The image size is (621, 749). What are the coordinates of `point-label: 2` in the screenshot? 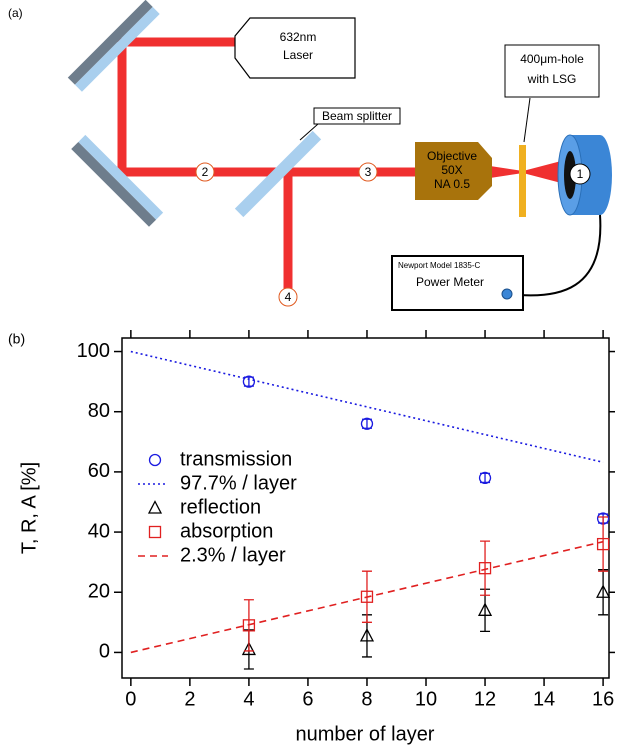 It's located at (205, 172).